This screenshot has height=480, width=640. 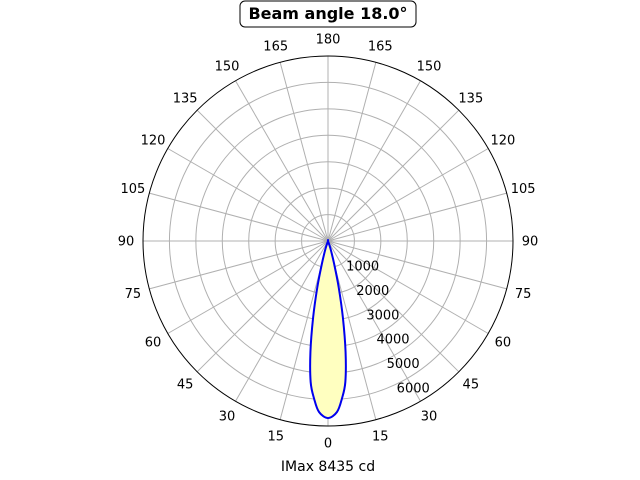 I want to click on radial-tick-label: 1000, so click(x=362, y=266).